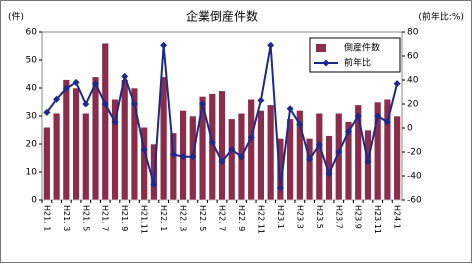 This screenshot has height=263, width=472. I want to click on x-tick-label: H21. 9, so click(124, 218).